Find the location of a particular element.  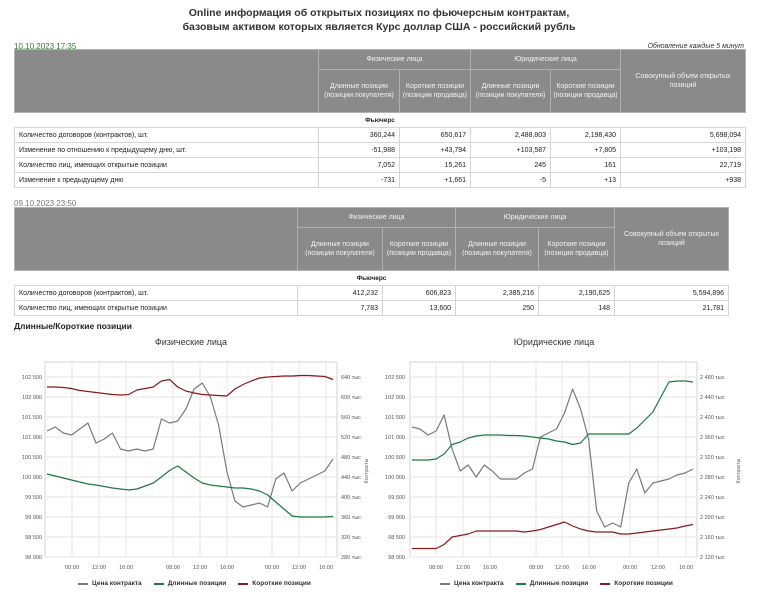

y-right-tick-label: 2 400 тыс is located at coordinates (712, 418).